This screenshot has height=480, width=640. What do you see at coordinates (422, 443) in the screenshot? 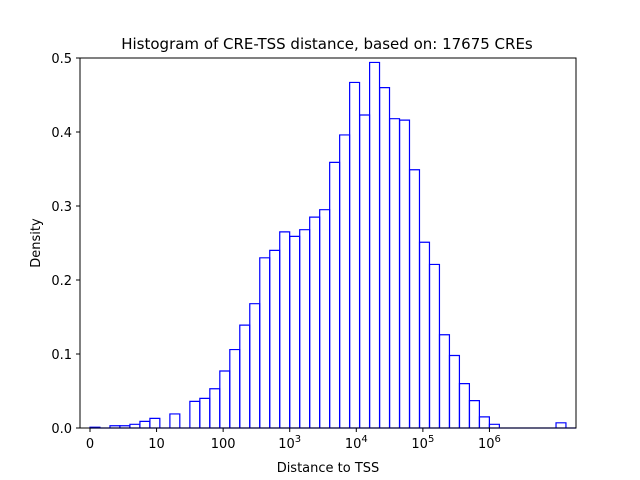
I see `x-tick-label: 10⁵` at bounding box center [422, 443].